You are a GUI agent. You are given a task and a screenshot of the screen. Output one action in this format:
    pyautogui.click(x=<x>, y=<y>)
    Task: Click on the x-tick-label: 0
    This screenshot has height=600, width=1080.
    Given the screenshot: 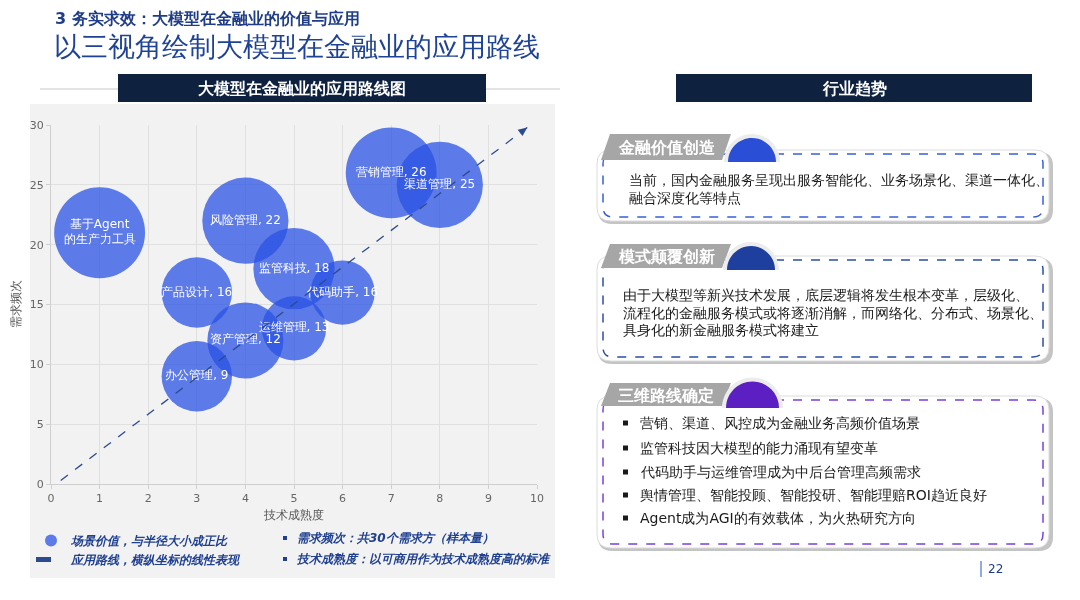 What is the action you would take?
    pyautogui.click(x=51, y=499)
    